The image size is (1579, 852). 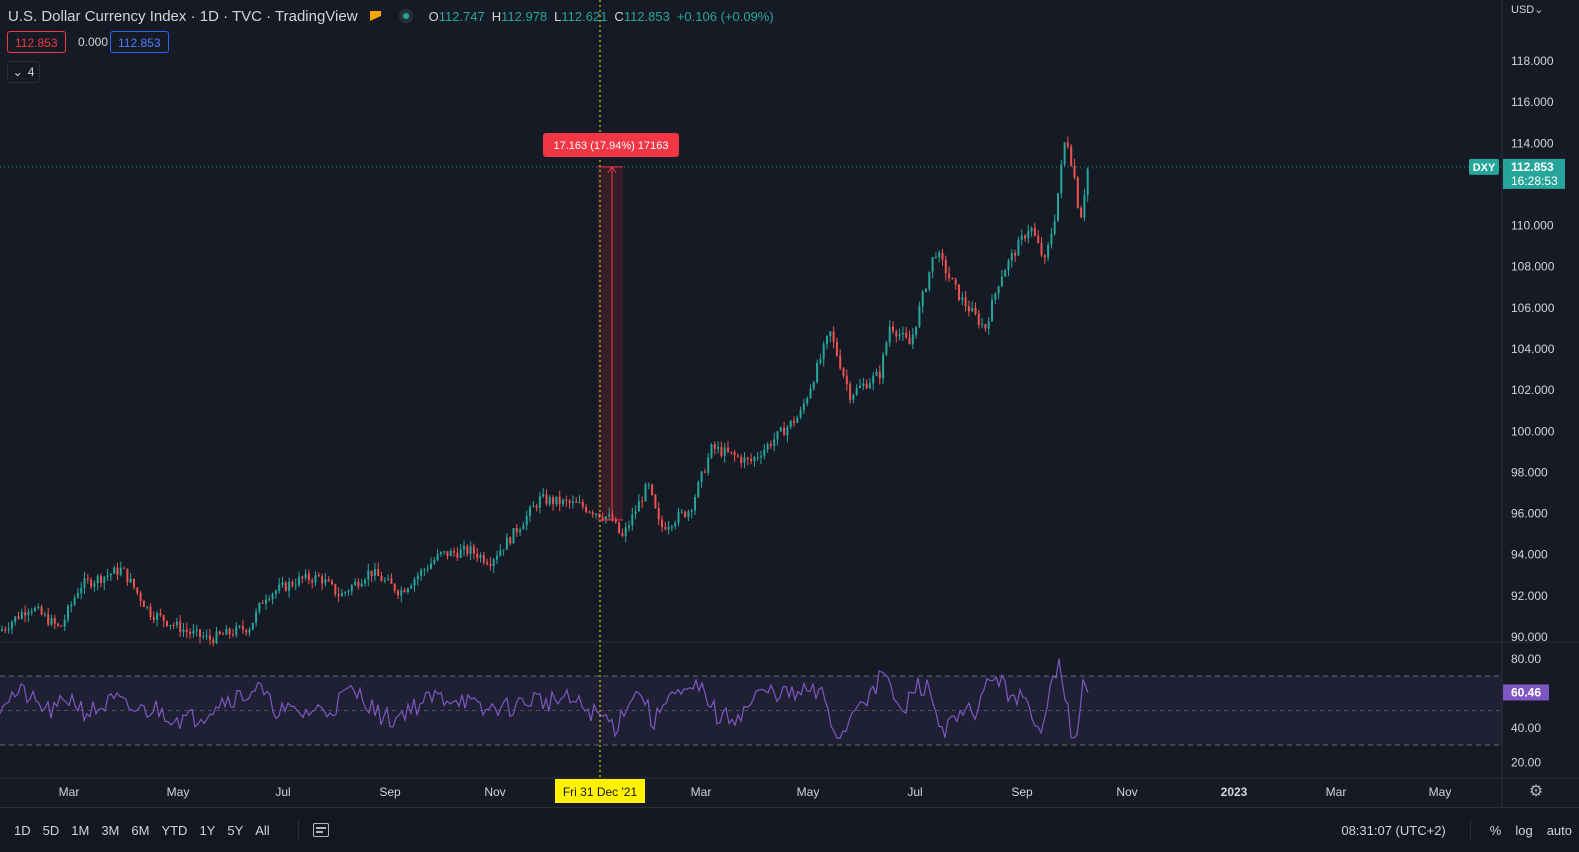 I want to click on price-tick-label: 92.000, so click(x=1529, y=596).